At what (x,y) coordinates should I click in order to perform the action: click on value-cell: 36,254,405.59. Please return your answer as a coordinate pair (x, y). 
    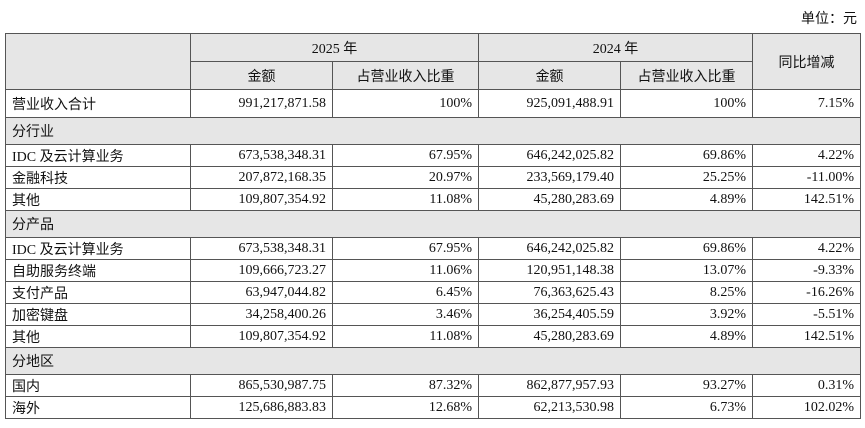
    Looking at the image, I should click on (549, 314).